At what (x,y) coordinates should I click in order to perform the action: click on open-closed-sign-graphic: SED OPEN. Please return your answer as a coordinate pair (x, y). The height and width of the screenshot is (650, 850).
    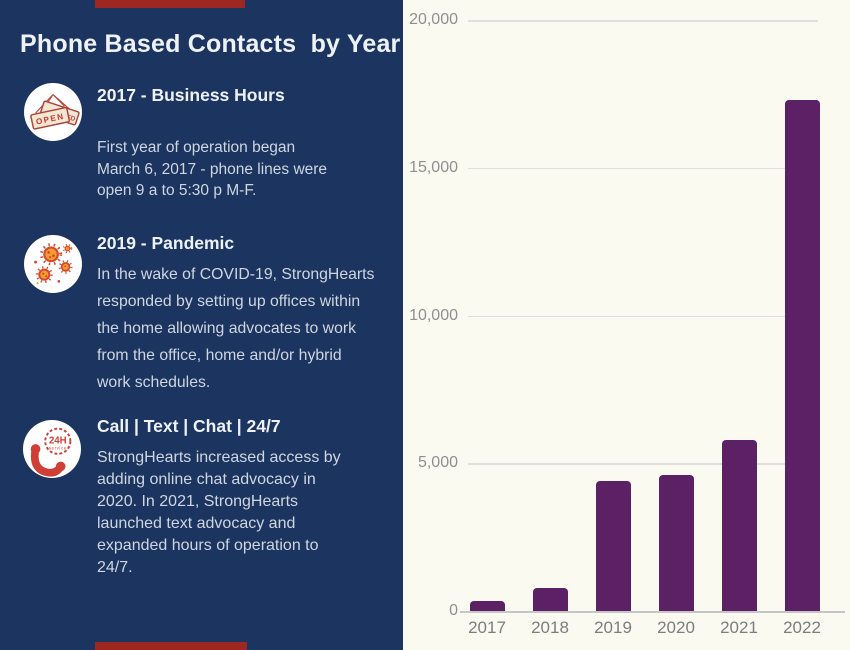
    Looking at the image, I should click on (55, 112).